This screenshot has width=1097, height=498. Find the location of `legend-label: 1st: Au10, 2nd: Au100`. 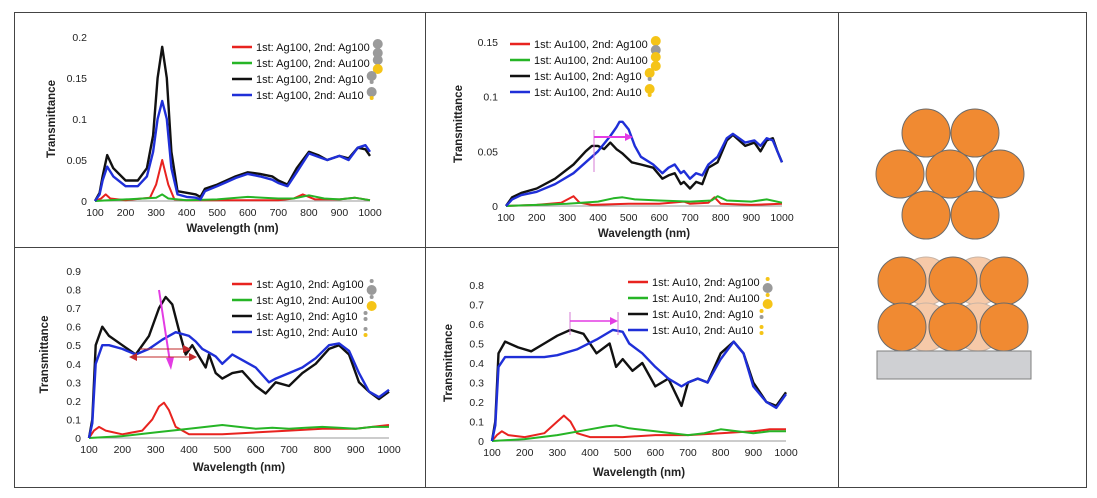

legend-label: 1st: Au10, 2nd: Au100 is located at coordinates (706, 299).